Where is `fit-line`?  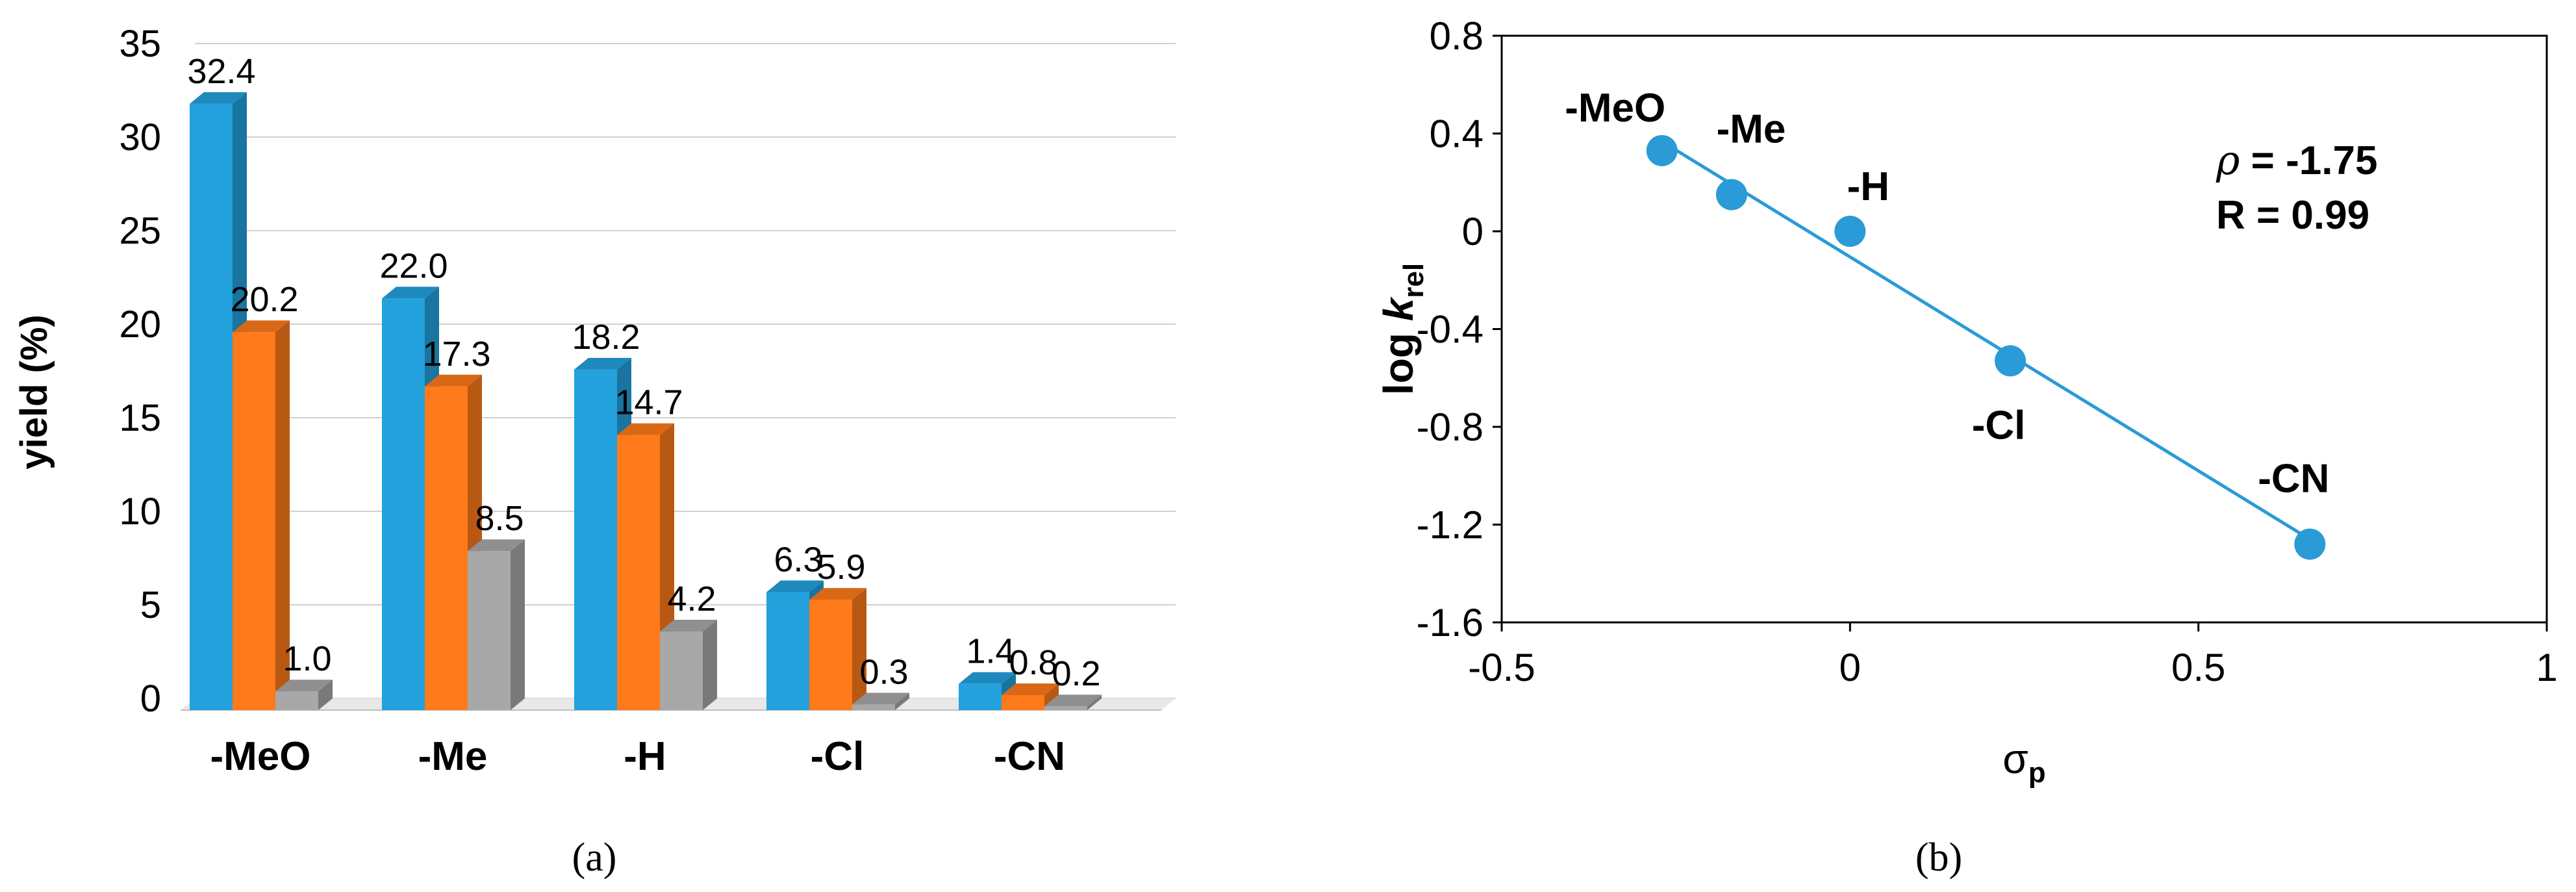
fit-line is located at coordinates (1986, 340).